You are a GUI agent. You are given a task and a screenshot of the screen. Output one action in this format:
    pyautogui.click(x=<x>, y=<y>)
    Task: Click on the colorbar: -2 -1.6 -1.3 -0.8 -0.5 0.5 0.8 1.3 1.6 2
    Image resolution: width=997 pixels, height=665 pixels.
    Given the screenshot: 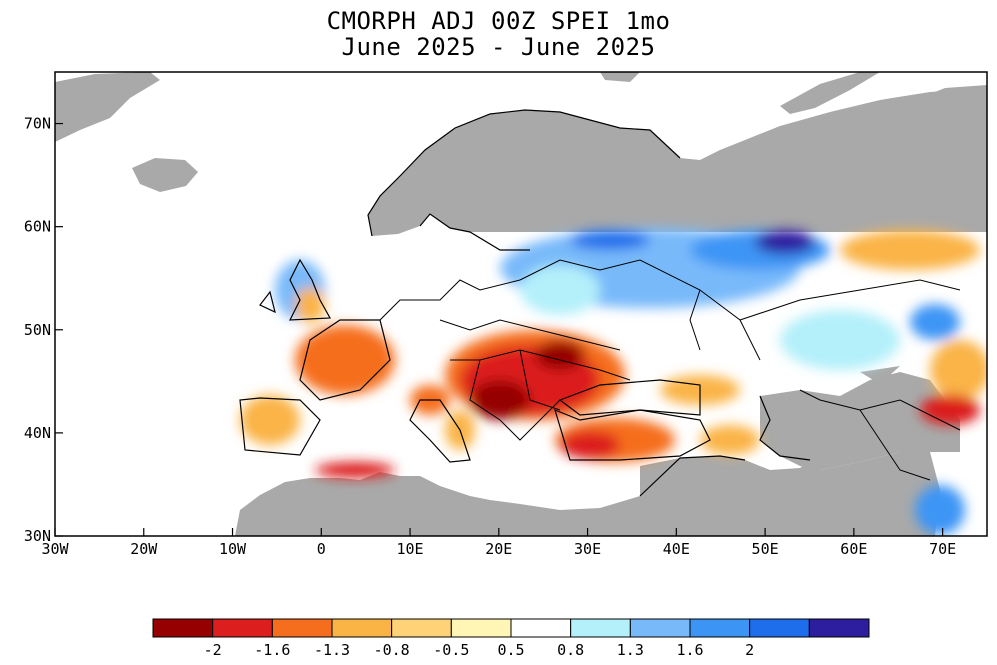 What is the action you would take?
    pyautogui.click(x=511, y=638)
    